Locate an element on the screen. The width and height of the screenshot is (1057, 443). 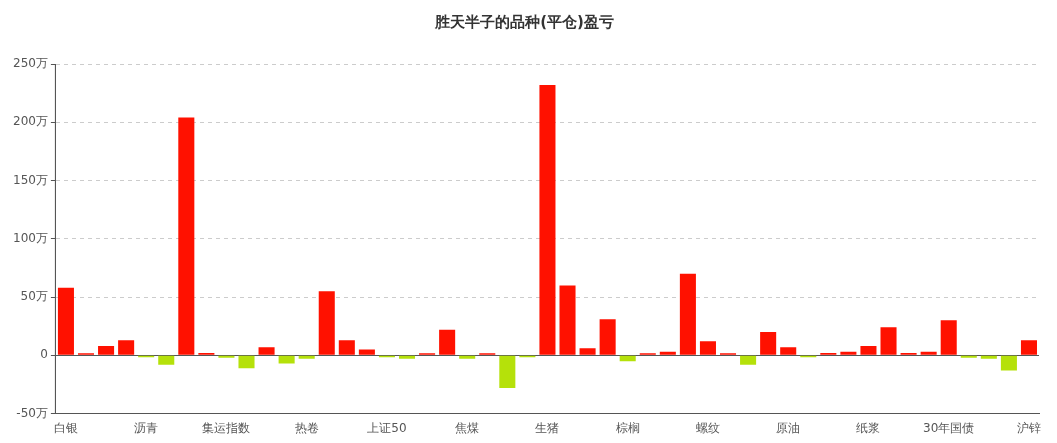
x-tick-label: 焦煤 is located at coordinates (467, 427).